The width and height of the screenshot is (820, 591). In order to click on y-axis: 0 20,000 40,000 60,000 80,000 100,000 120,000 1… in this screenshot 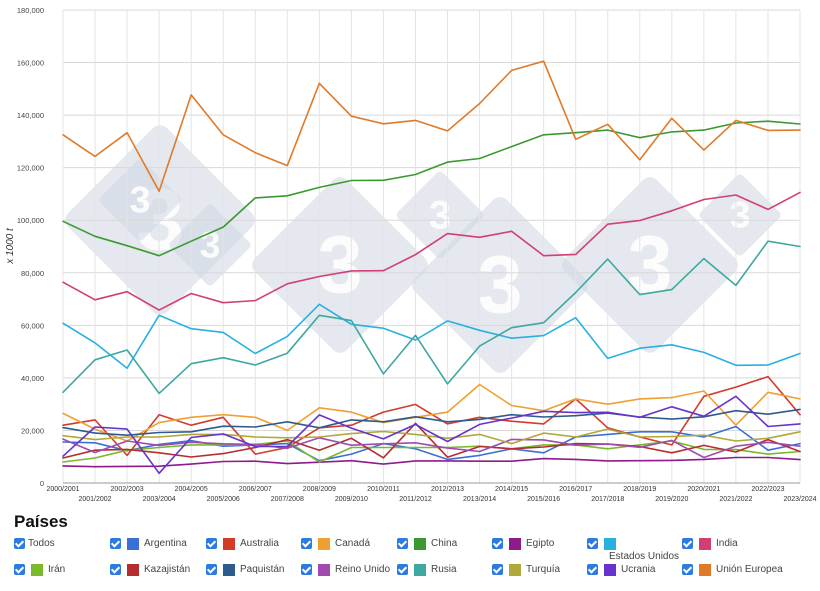, I will do `click(30, 247)`.